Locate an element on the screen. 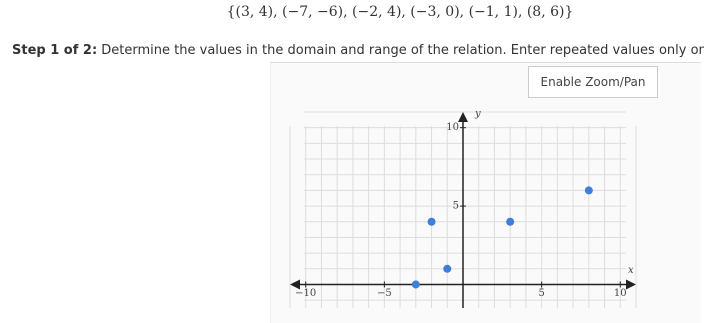 The width and height of the screenshot is (704, 323). zoom-button: Enable Zoom/Pan is located at coordinates (593, 82).